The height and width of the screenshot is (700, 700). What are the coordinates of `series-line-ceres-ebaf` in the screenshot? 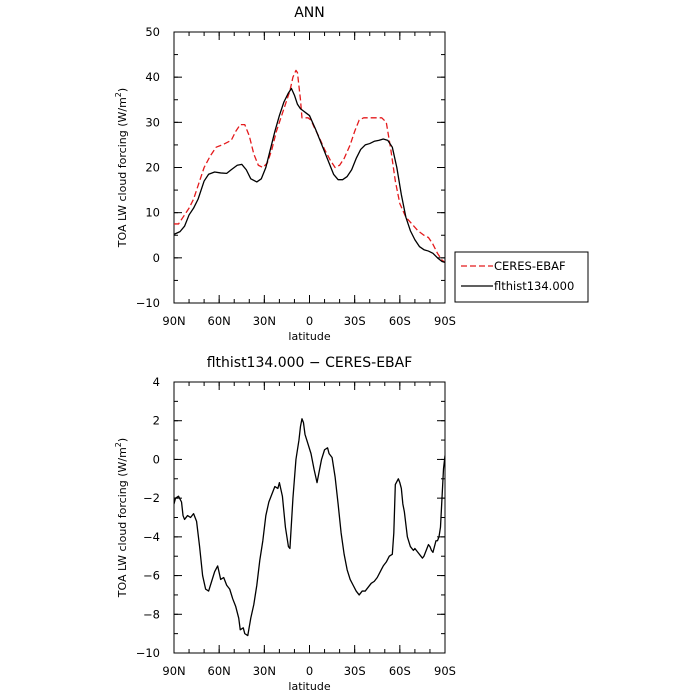 It's located at (309, 166).